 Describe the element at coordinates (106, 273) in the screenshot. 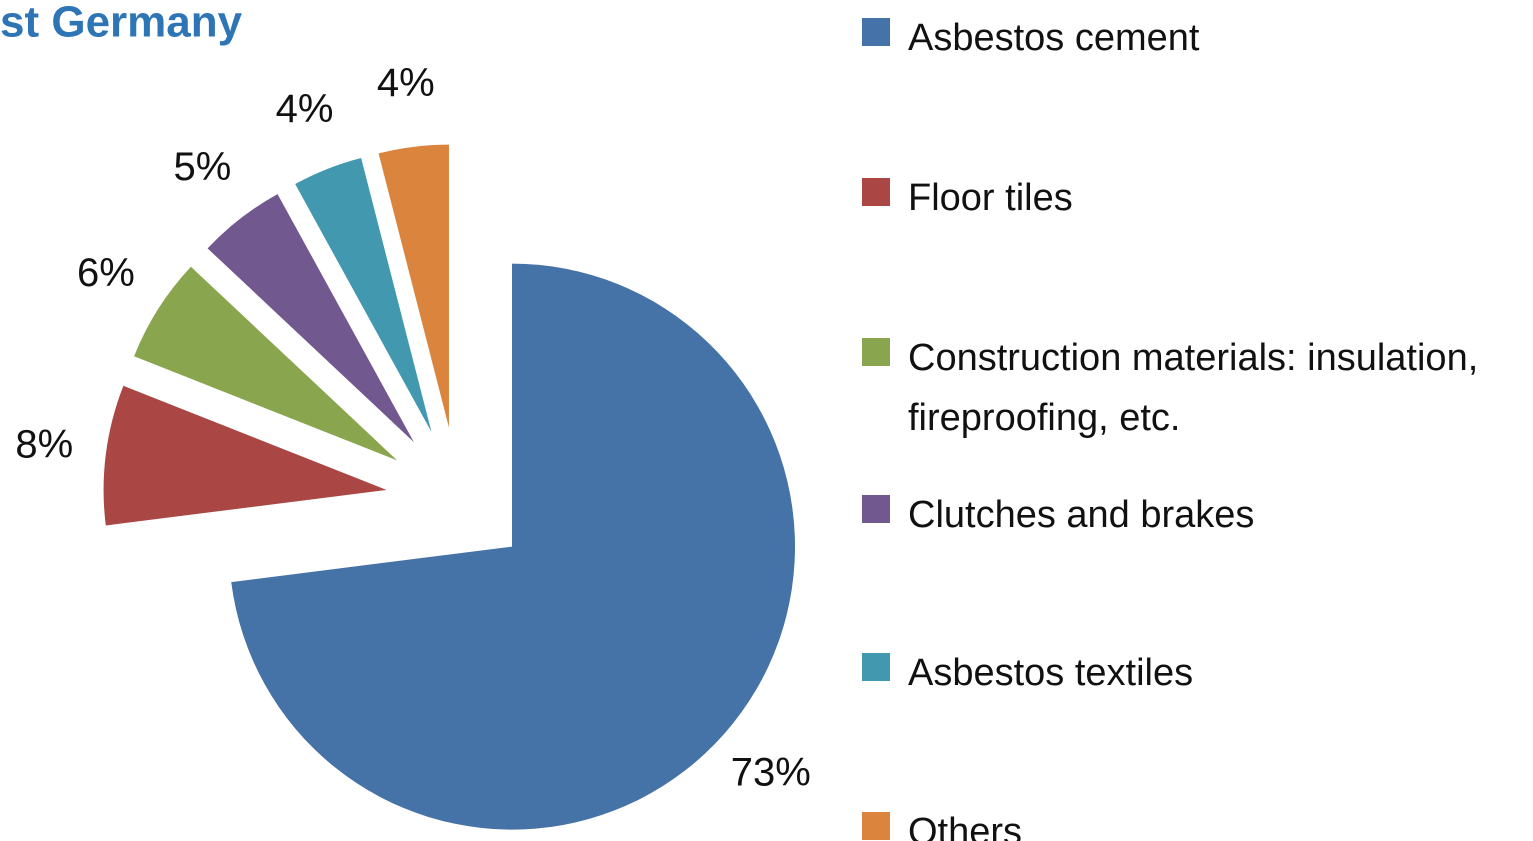

I see `data-label: 6%` at that location.